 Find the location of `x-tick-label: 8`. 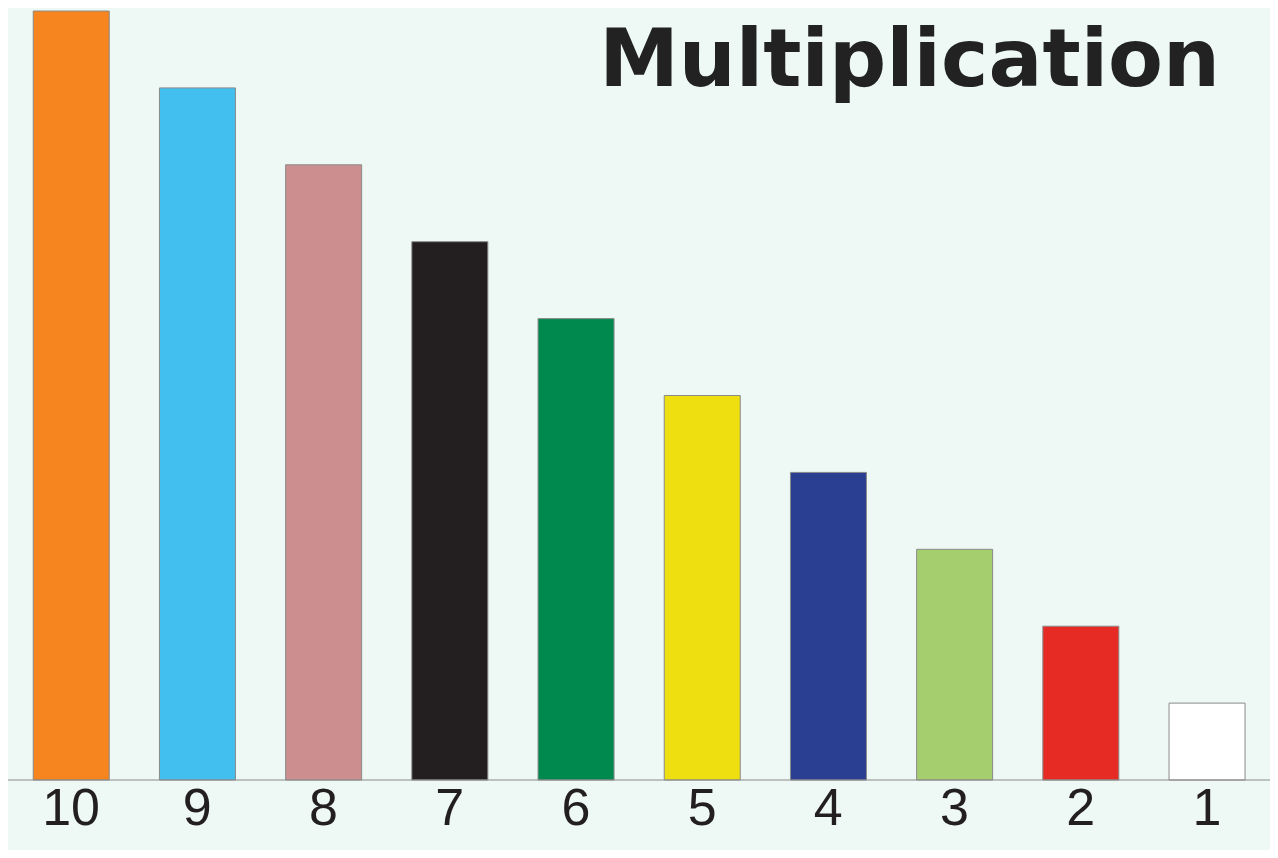

x-tick-label: 8 is located at coordinates (323, 806).